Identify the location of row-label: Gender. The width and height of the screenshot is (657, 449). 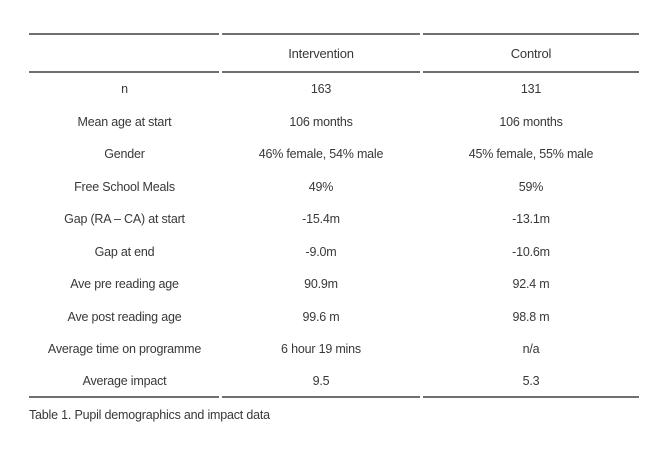
(124, 154).